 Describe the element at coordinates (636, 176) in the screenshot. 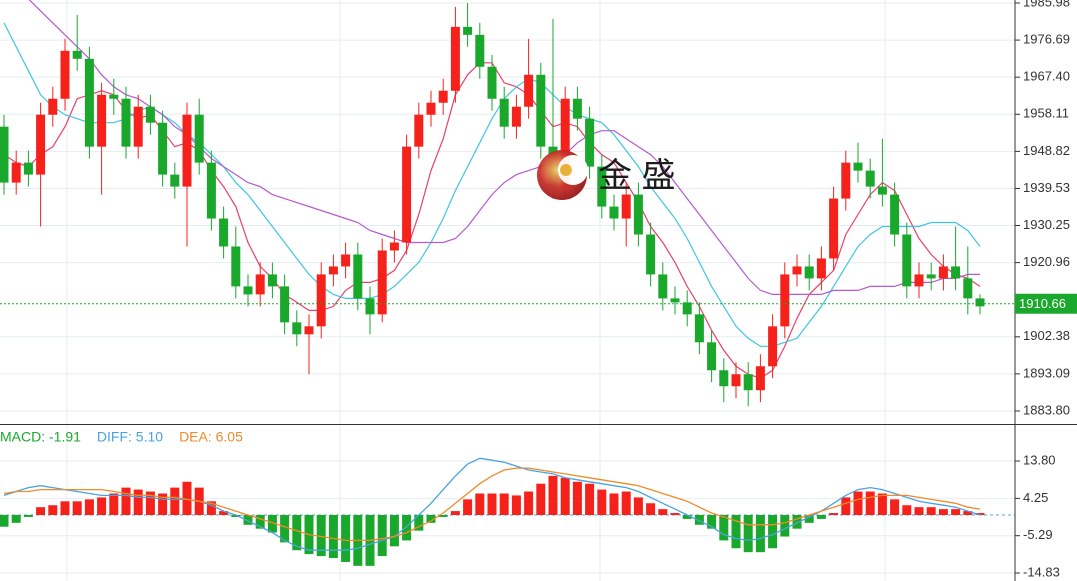

I see `watermark-text: 金 盛` at that location.